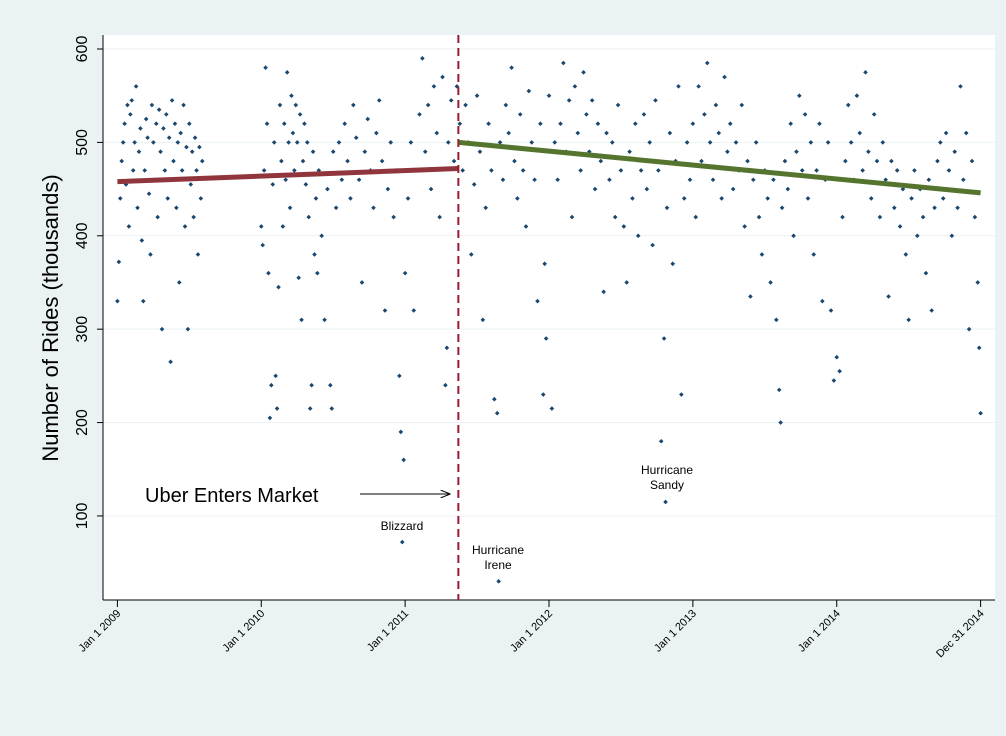 This screenshot has height=736, width=1006. What do you see at coordinates (667, 470) in the screenshot?
I see `annotation: Hurricane` at bounding box center [667, 470].